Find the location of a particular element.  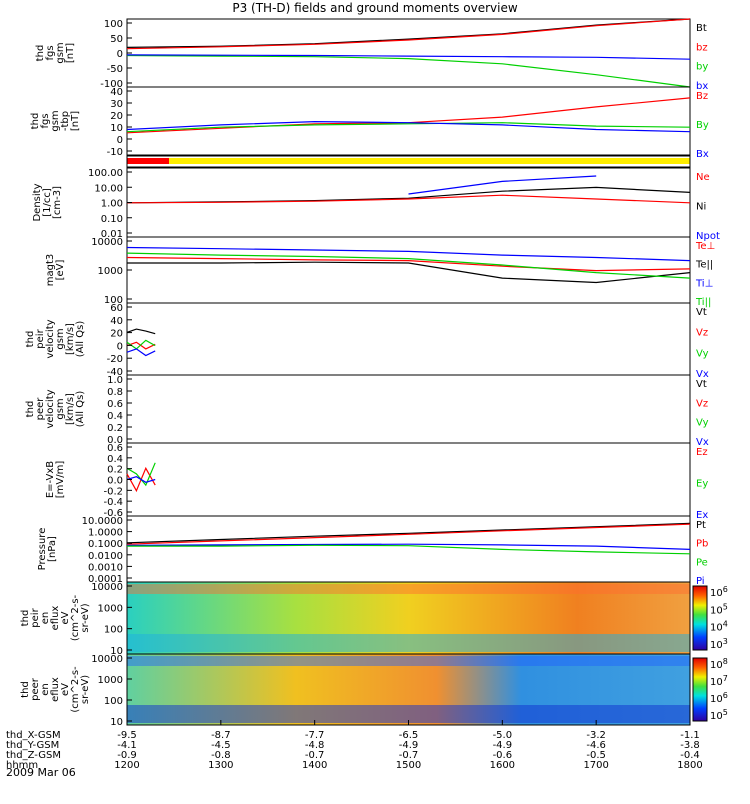

fgs_gsm-legend-by: by is located at coordinates (702, 67).